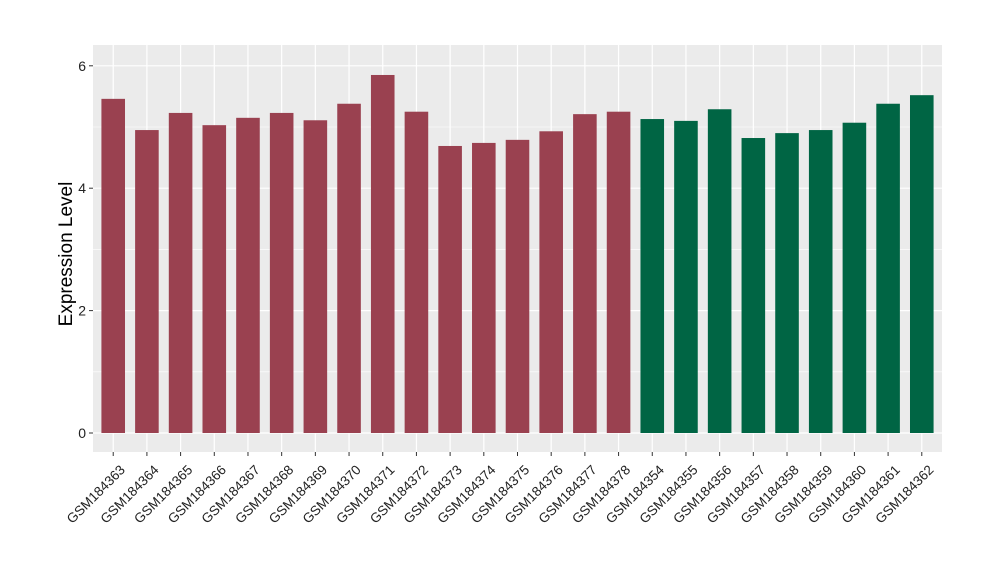  Describe the element at coordinates (382, 253) in the screenshot. I see `bar-GSM184371` at that location.